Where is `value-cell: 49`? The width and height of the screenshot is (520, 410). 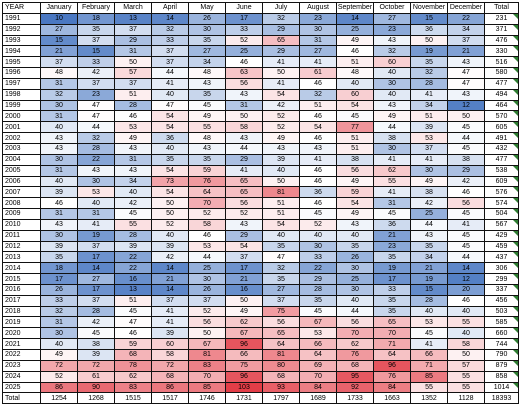
value-cell: 49 is located at coordinates (59, 355).